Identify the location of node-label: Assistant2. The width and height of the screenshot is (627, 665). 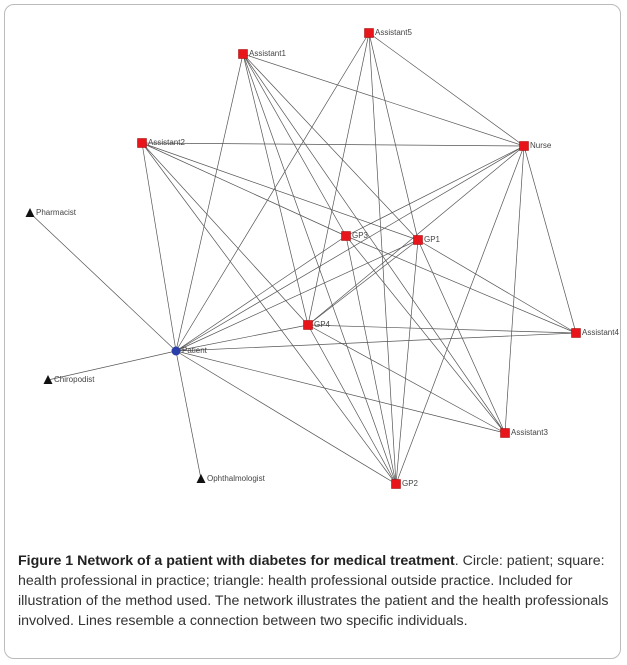
(166, 142).